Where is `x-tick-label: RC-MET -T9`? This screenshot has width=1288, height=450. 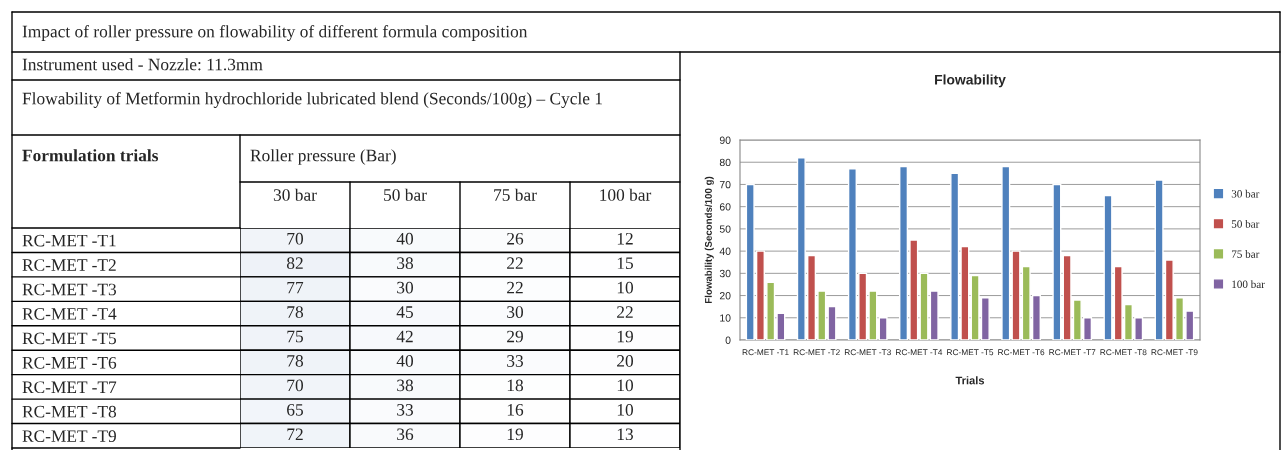
x-tick-label: RC-MET -T9 is located at coordinates (1174, 352).